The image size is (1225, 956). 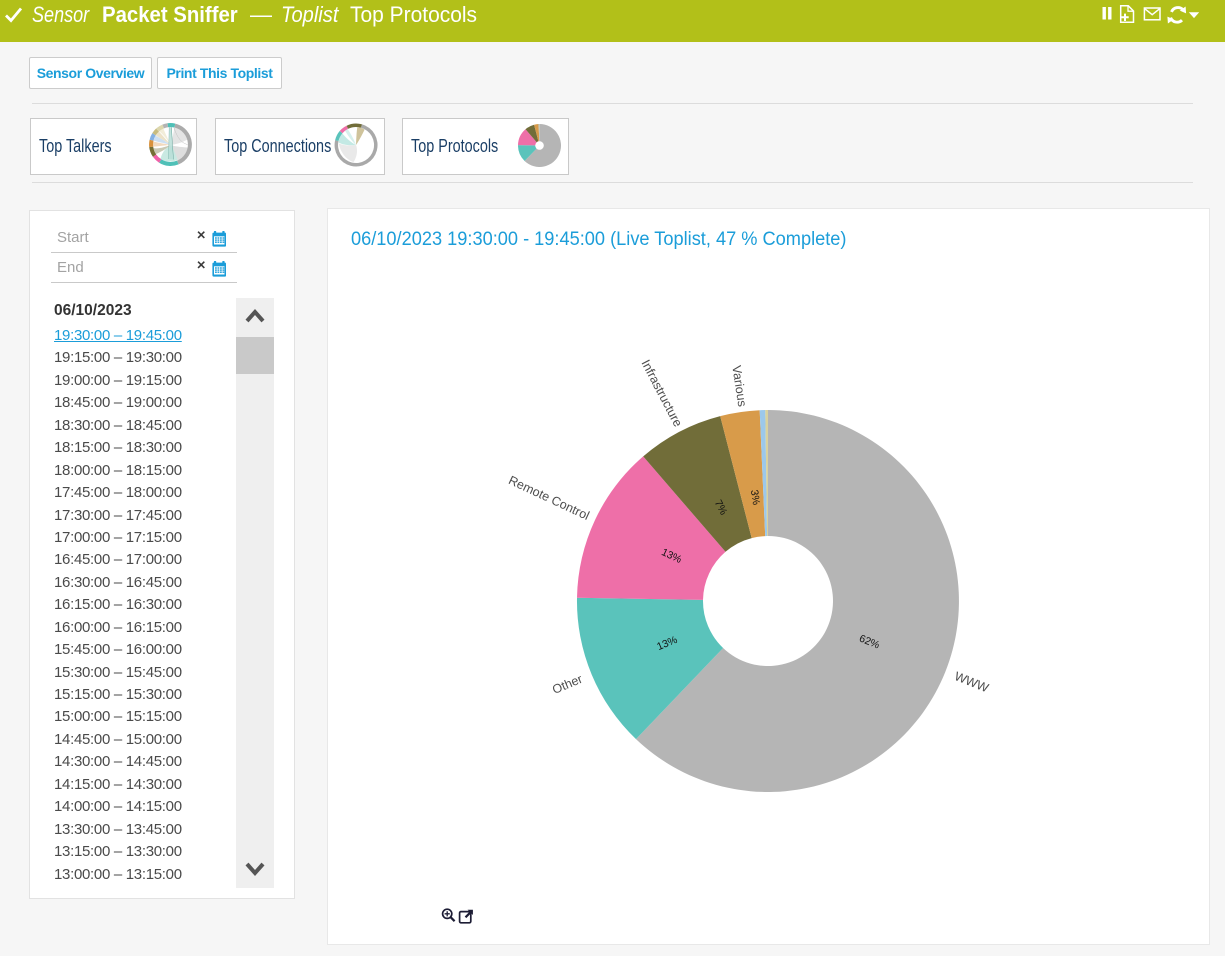 What do you see at coordinates (755, 497) in the screenshot?
I see `svg-text: 3%` at bounding box center [755, 497].